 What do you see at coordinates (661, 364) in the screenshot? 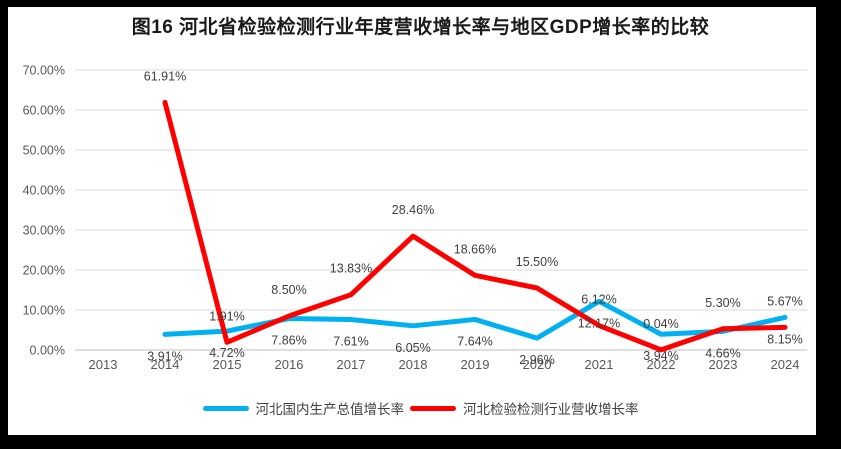
I see `x-axis-tick-label: 2022` at bounding box center [661, 364].